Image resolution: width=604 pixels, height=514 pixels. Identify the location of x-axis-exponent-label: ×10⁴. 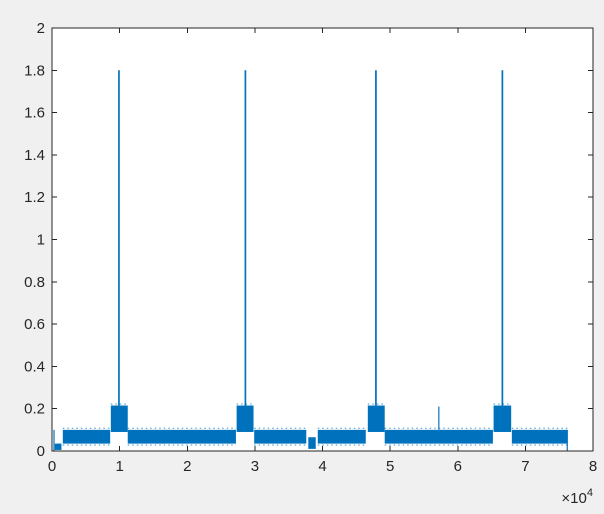
(577, 497).